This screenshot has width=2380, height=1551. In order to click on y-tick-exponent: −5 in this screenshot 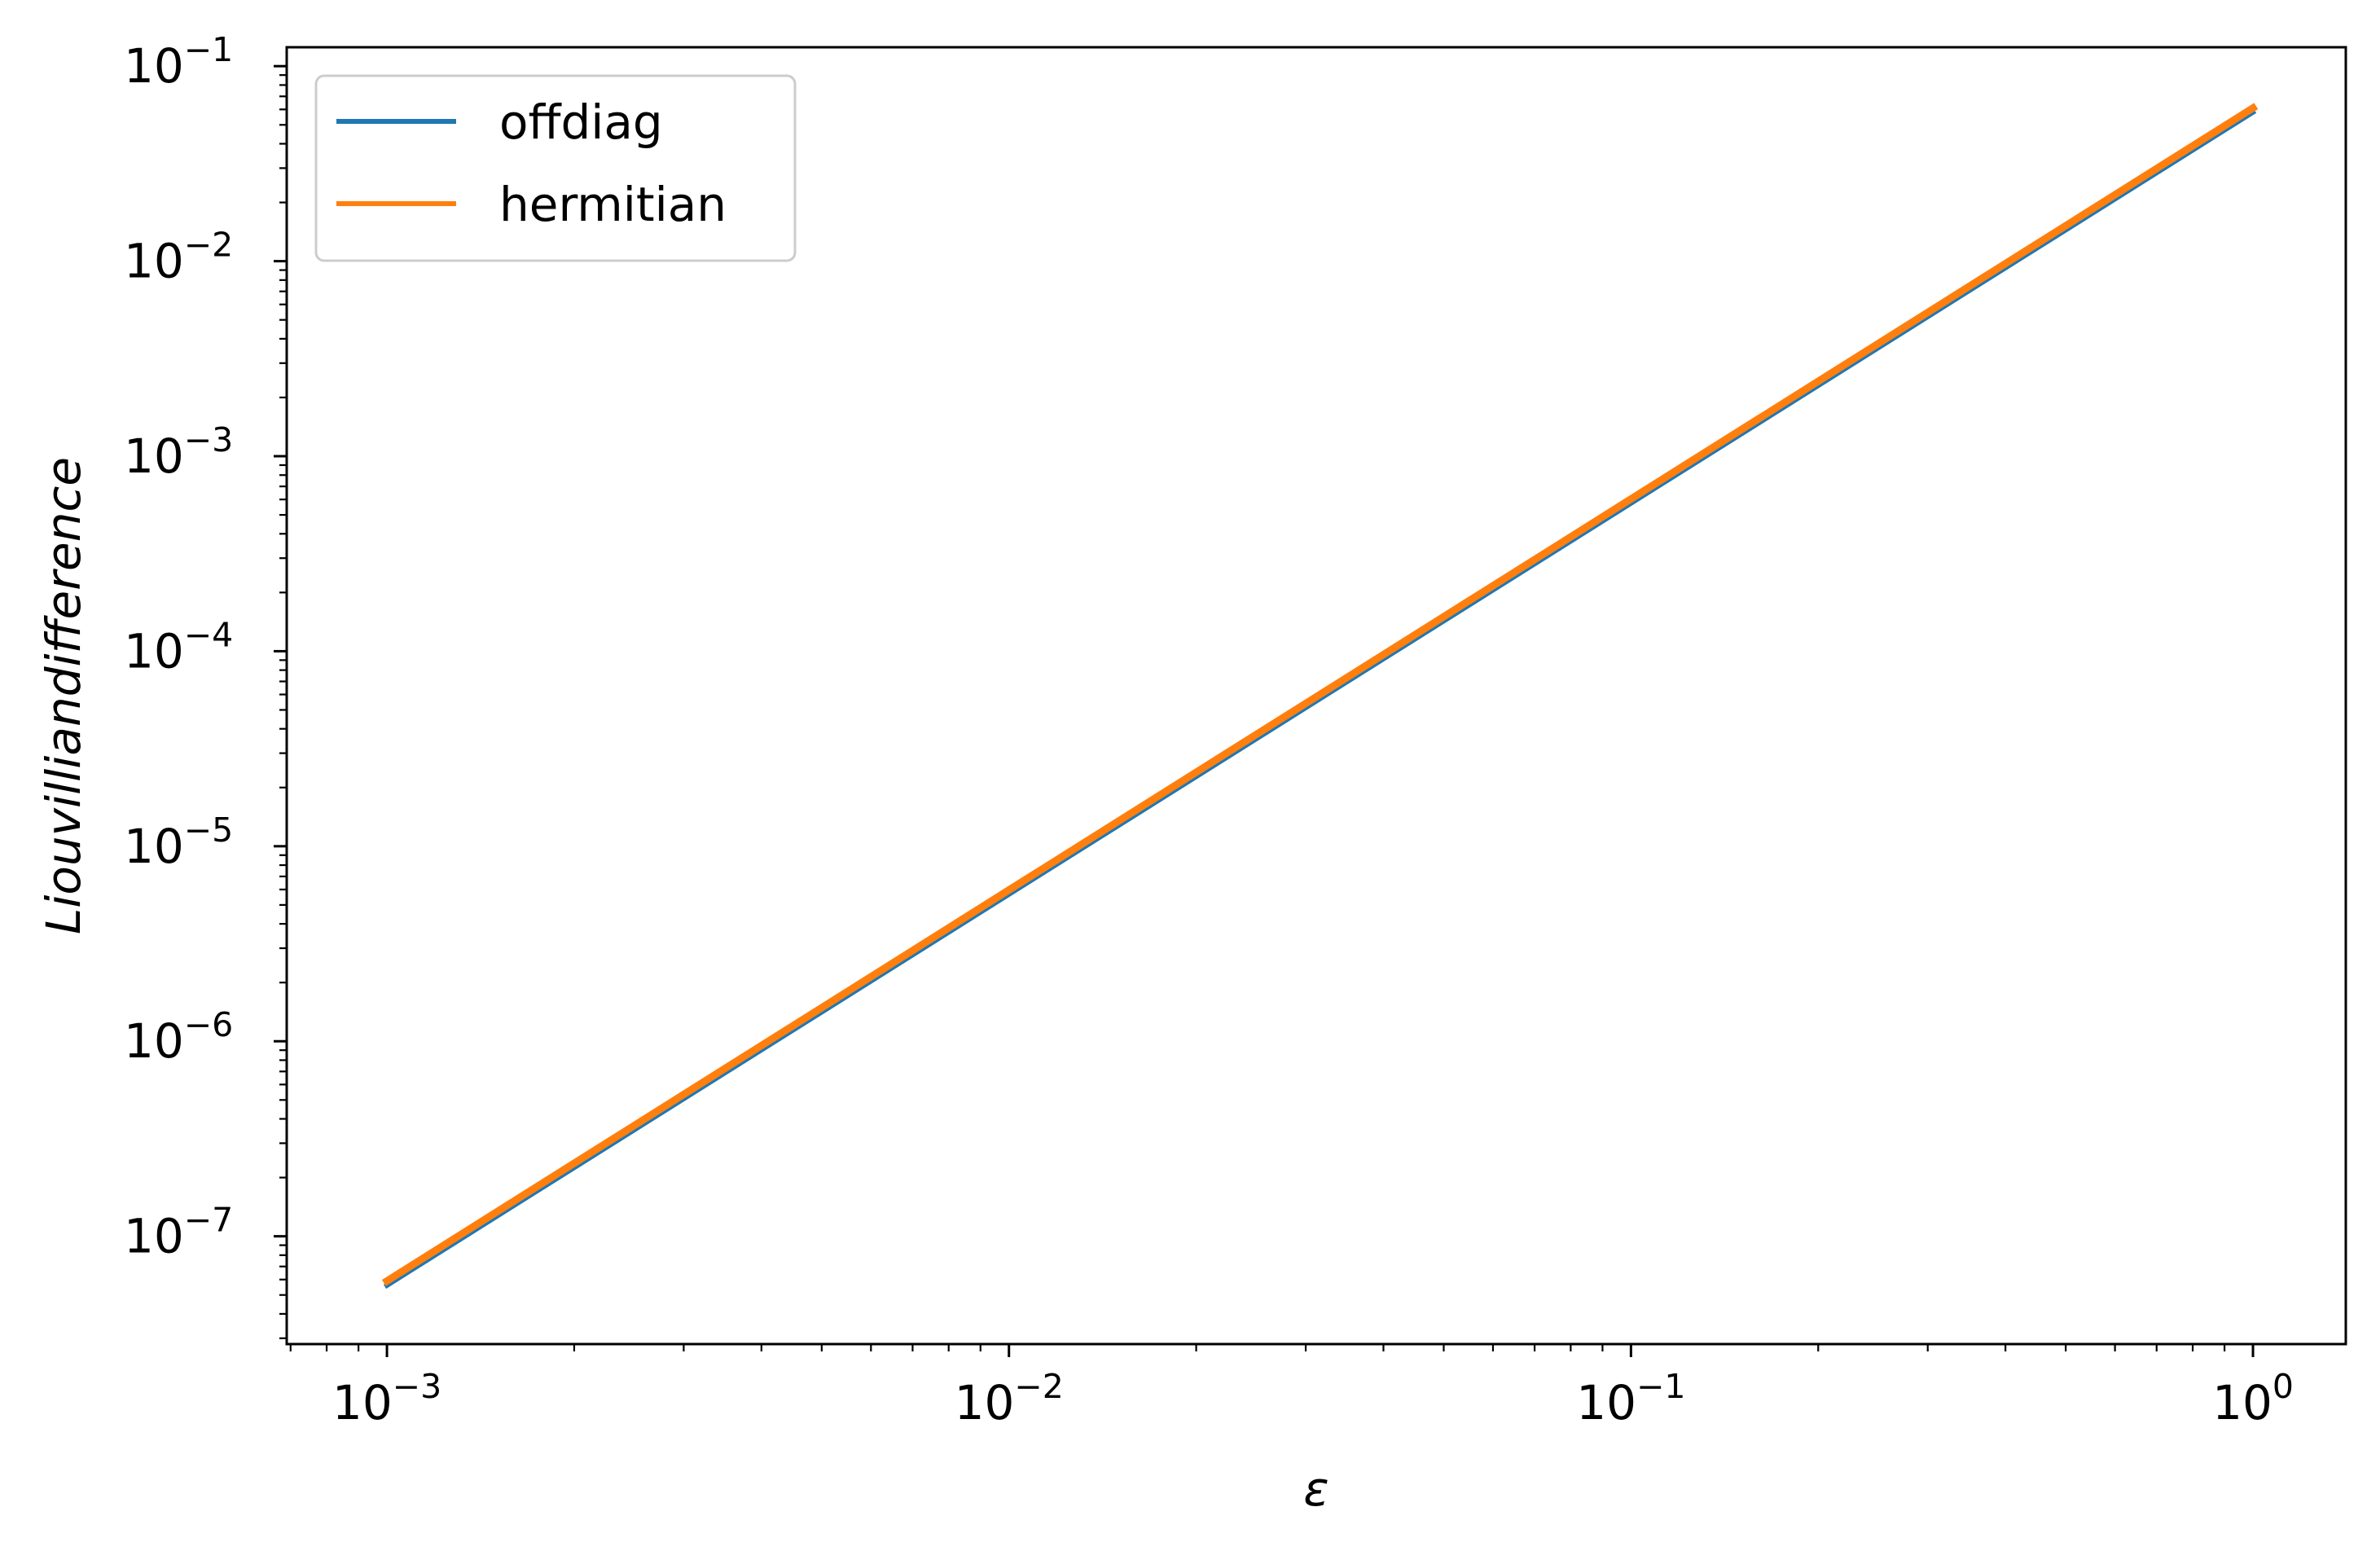, I will do `click(209, 830)`.